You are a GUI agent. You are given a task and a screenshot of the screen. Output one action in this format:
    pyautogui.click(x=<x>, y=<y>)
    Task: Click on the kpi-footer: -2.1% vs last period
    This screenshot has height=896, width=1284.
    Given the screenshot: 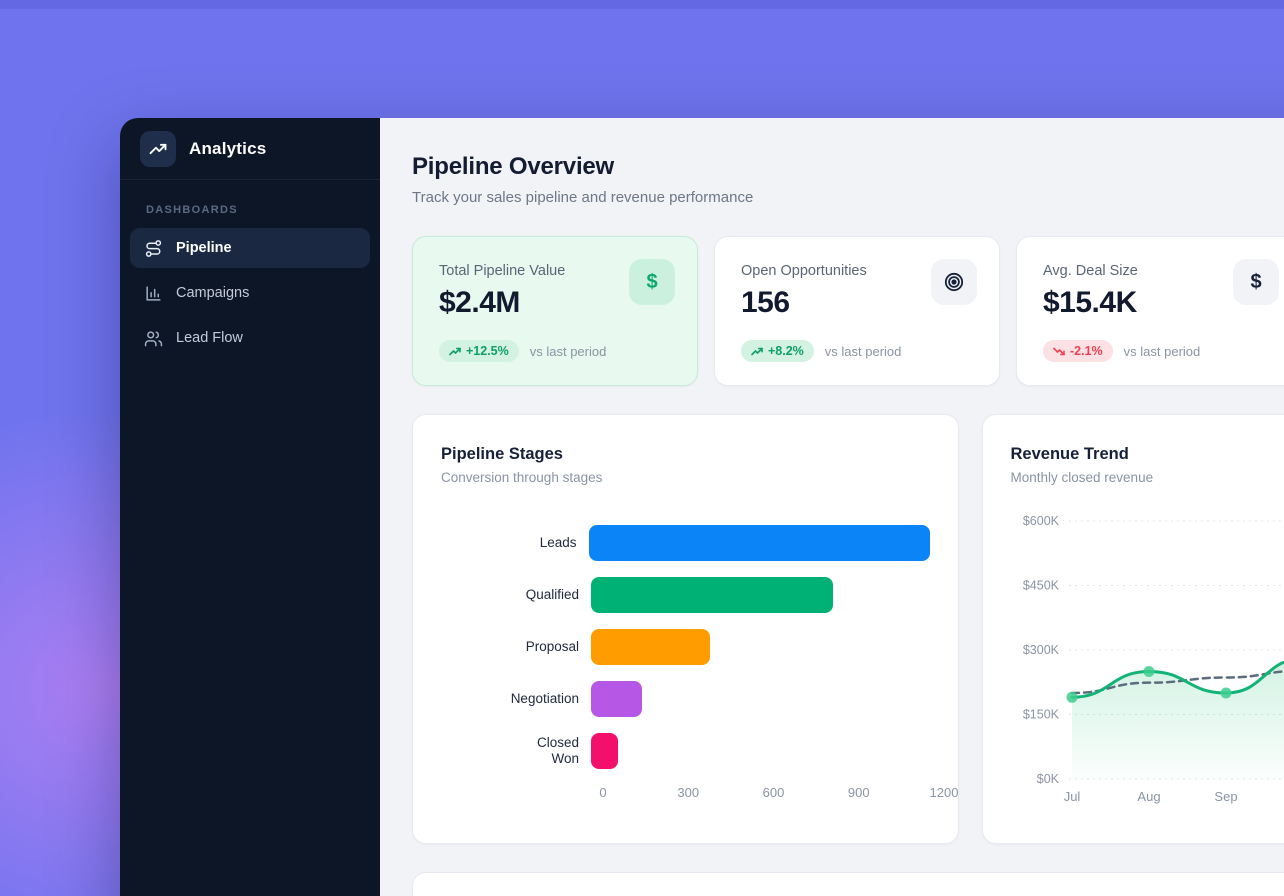 What is the action you would take?
    pyautogui.click(x=1121, y=351)
    